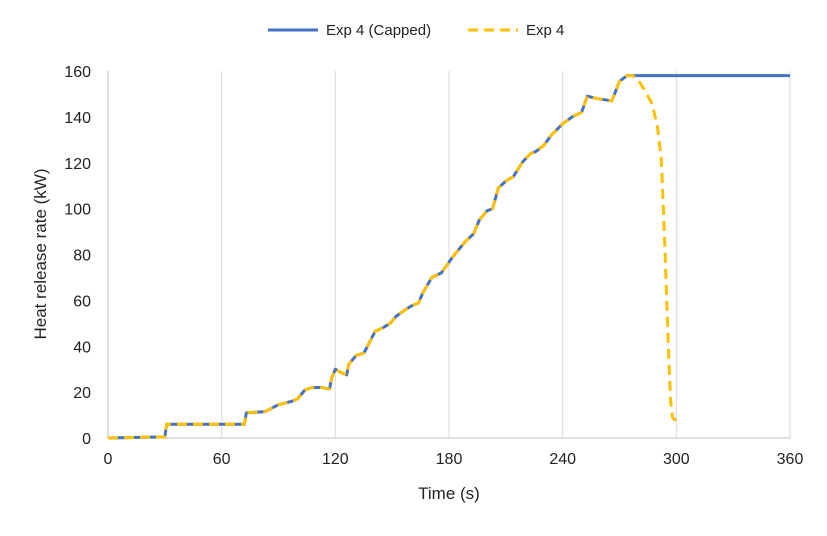  Describe the element at coordinates (335, 459) in the screenshot. I see `x-tick-label: 120` at that location.